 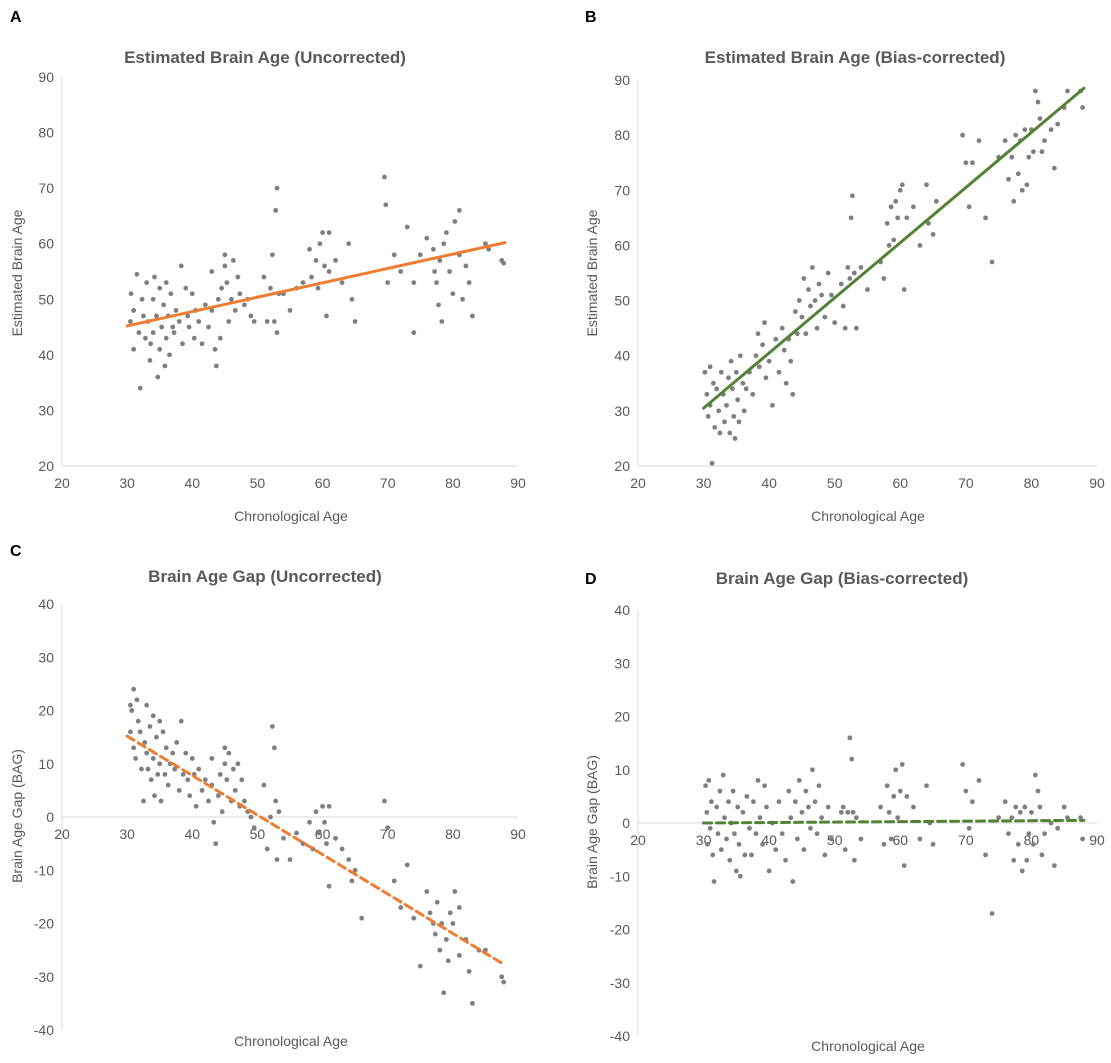 I want to click on x-tick-label-b: 20, so click(x=638, y=483).